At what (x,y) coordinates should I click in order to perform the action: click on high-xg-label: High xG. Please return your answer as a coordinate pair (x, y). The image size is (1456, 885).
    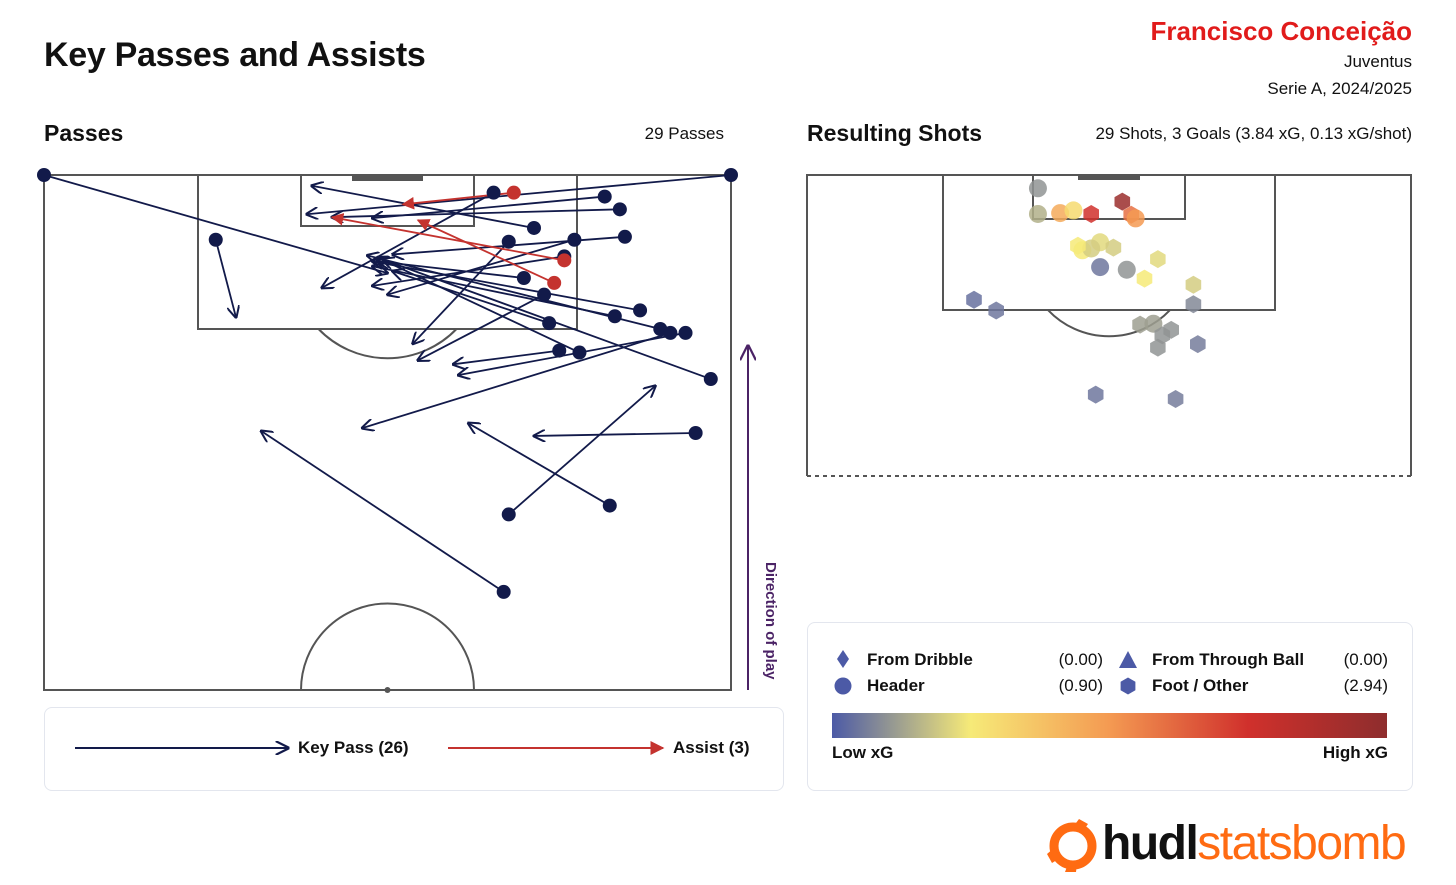
    Looking at the image, I should click on (1355, 752).